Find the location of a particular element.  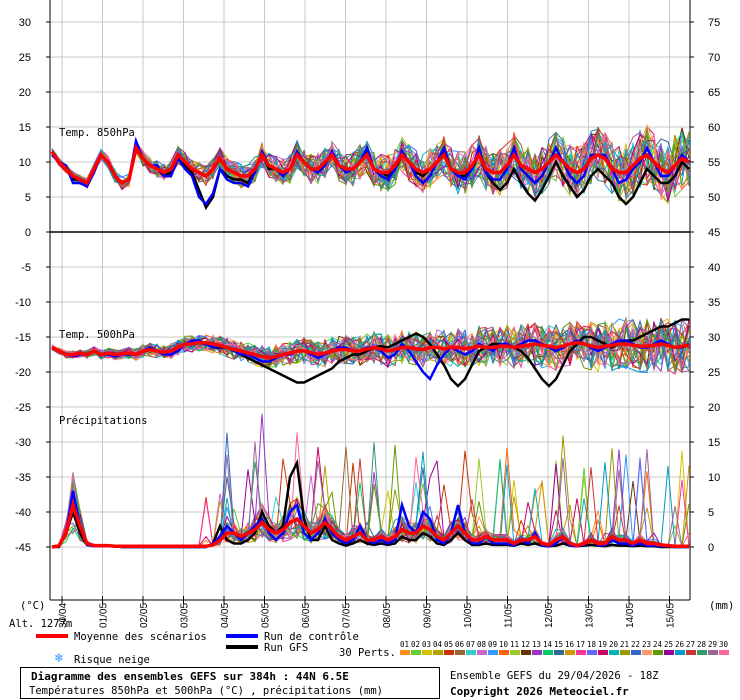

left-tick-label: 15 is located at coordinates (25, 128).